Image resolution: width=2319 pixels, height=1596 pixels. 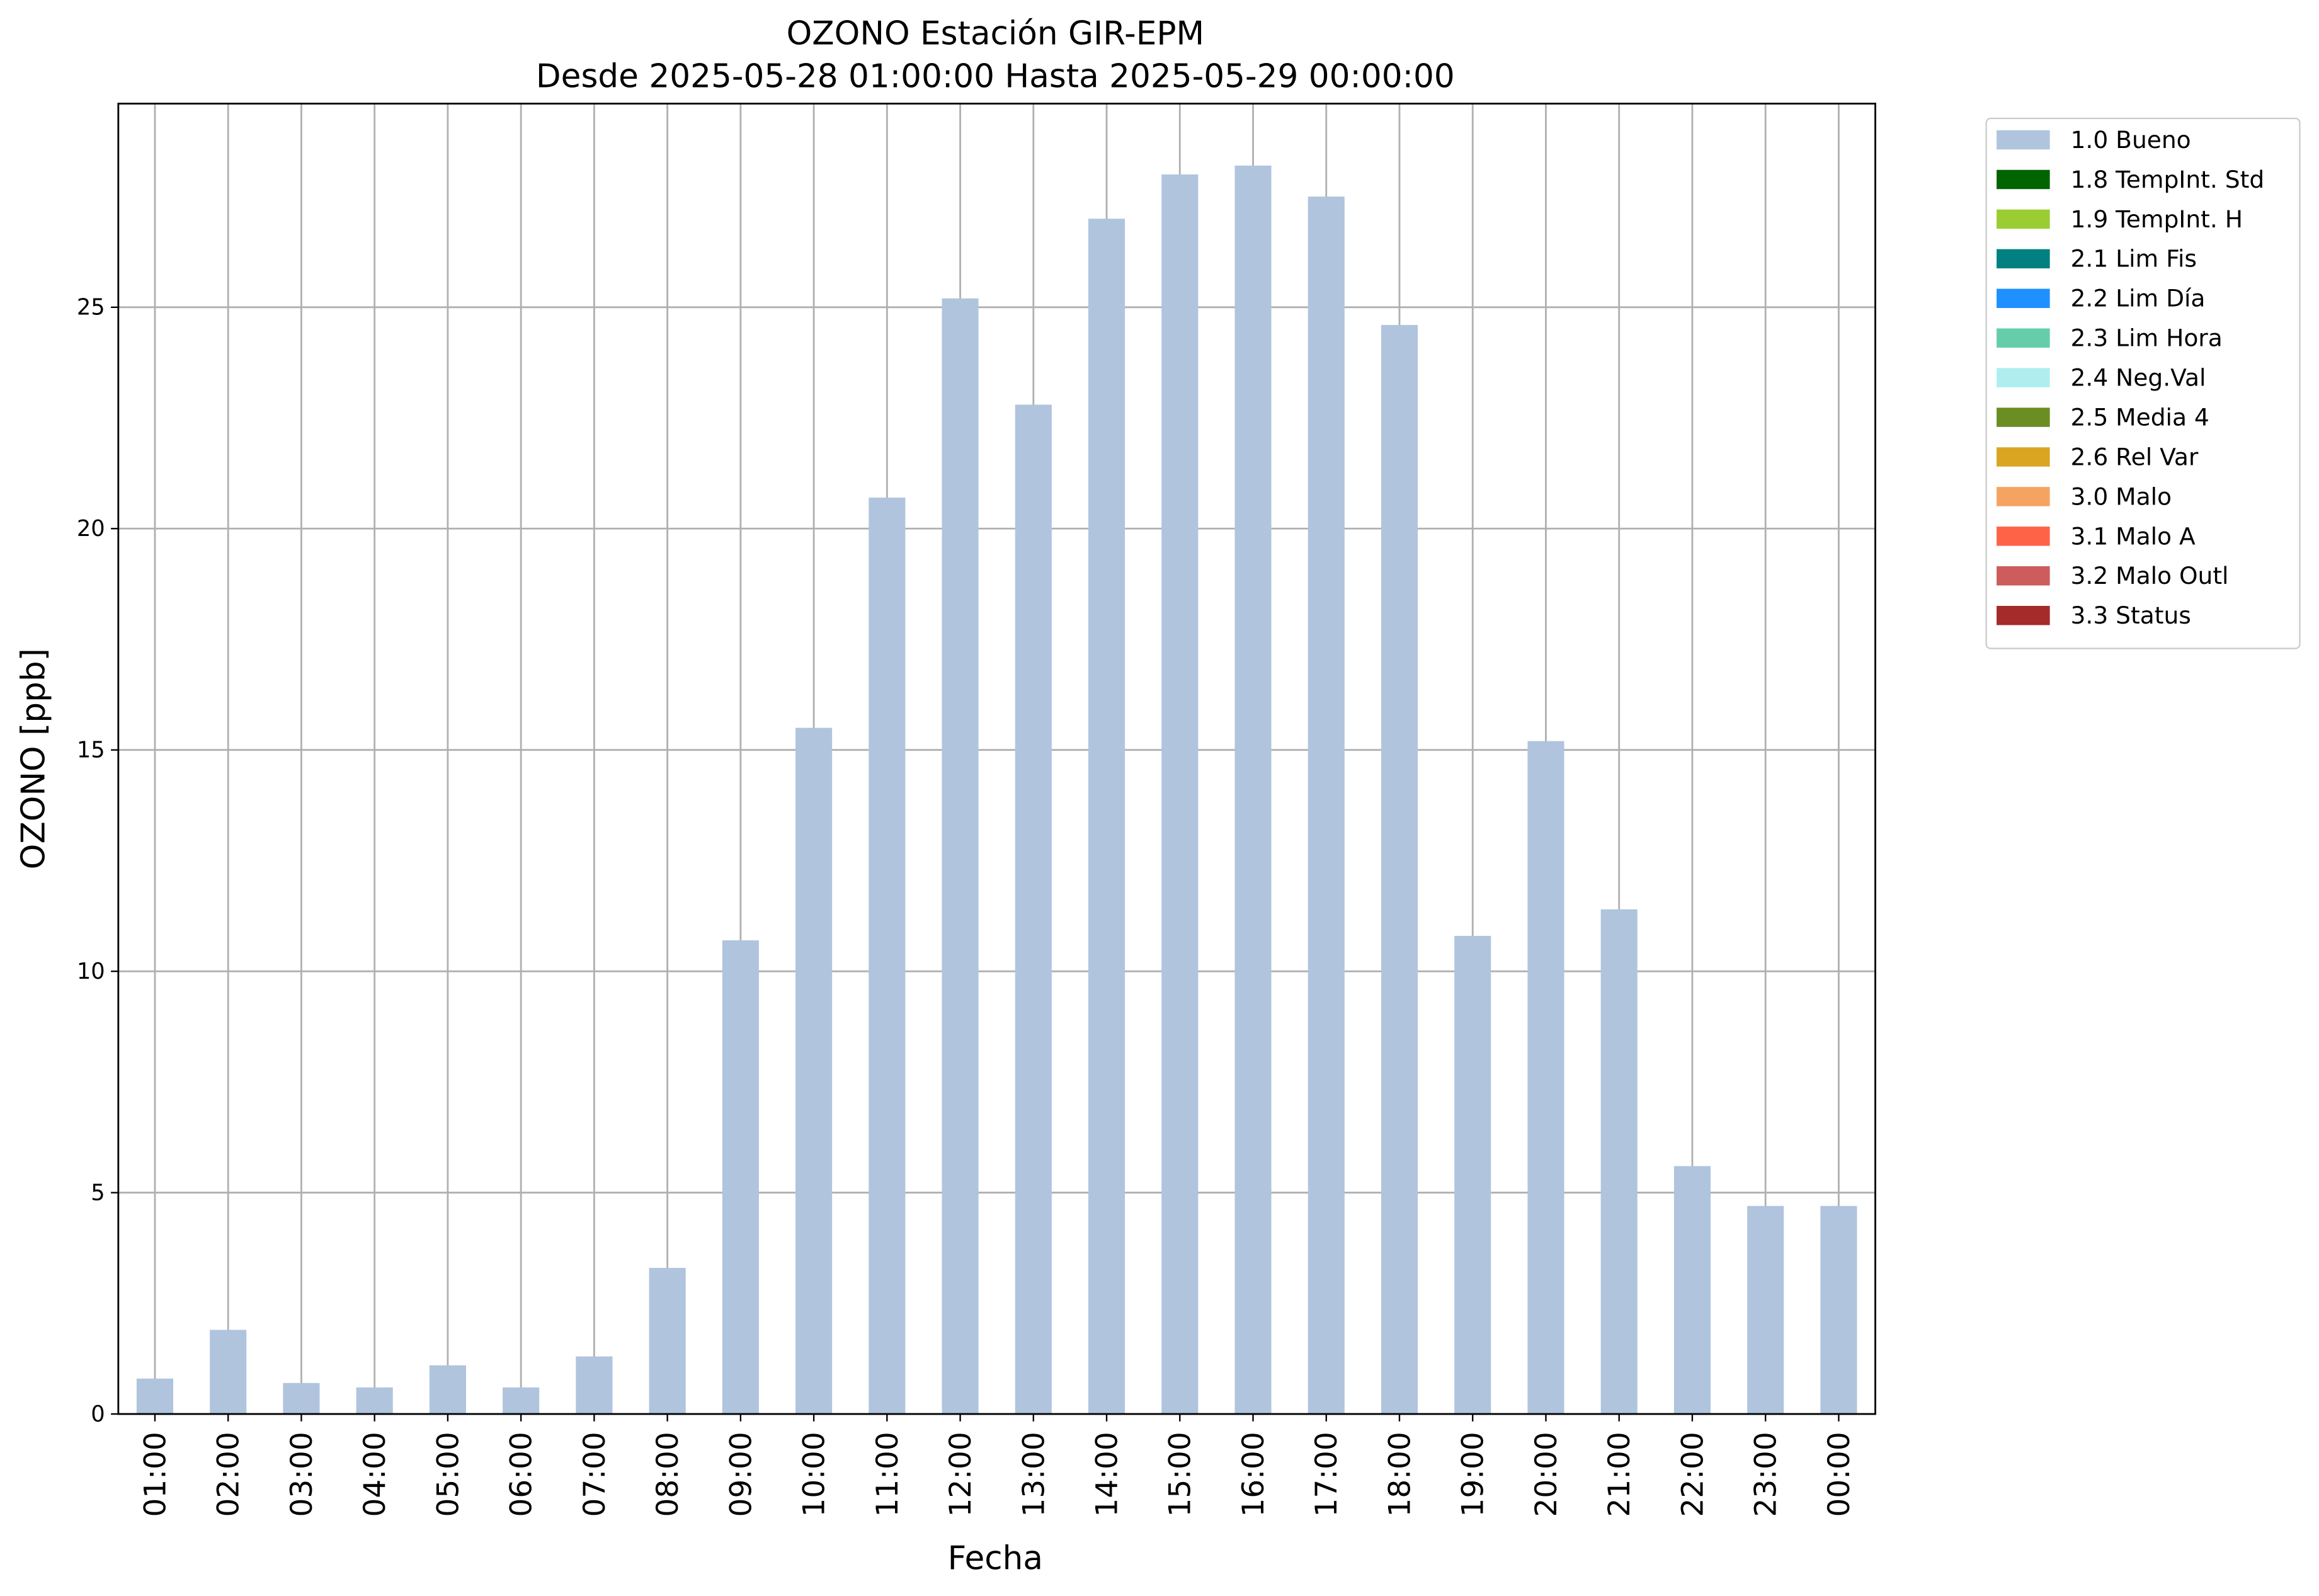 What do you see at coordinates (1692, 1474) in the screenshot?
I see `x-tick-label: 22:00` at bounding box center [1692, 1474].